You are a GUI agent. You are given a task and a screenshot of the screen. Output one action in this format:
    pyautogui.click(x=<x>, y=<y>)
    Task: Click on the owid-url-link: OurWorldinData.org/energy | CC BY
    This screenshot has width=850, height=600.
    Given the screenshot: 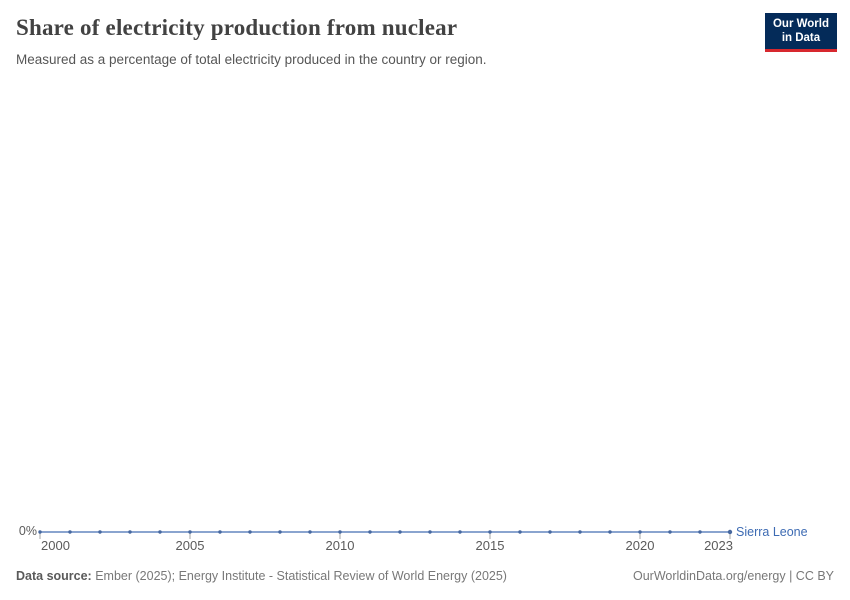 What is the action you would take?
    pyautogui.click(x=733, y=576)
    